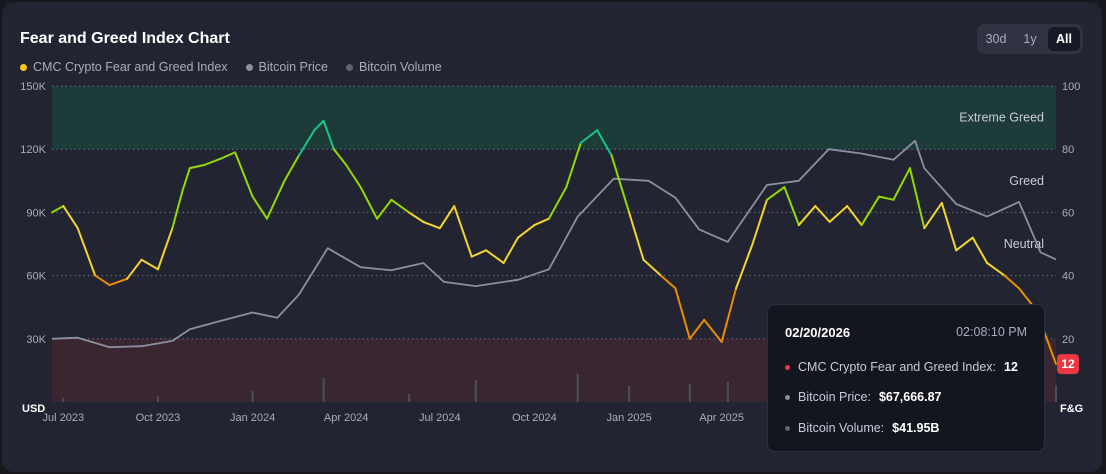  Describe the element at coordinates (346, 418) in the screenshot. I see `x-tick-label: Apr 2024` at that location.